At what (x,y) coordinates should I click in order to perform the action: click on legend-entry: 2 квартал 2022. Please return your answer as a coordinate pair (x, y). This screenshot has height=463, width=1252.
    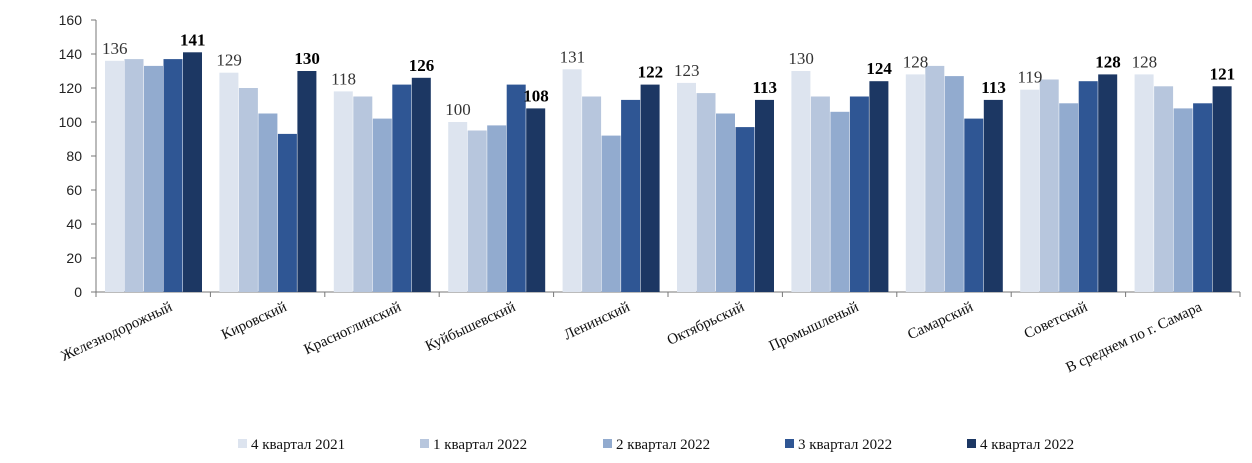
    Looking at the image, I should click on (663, 445).